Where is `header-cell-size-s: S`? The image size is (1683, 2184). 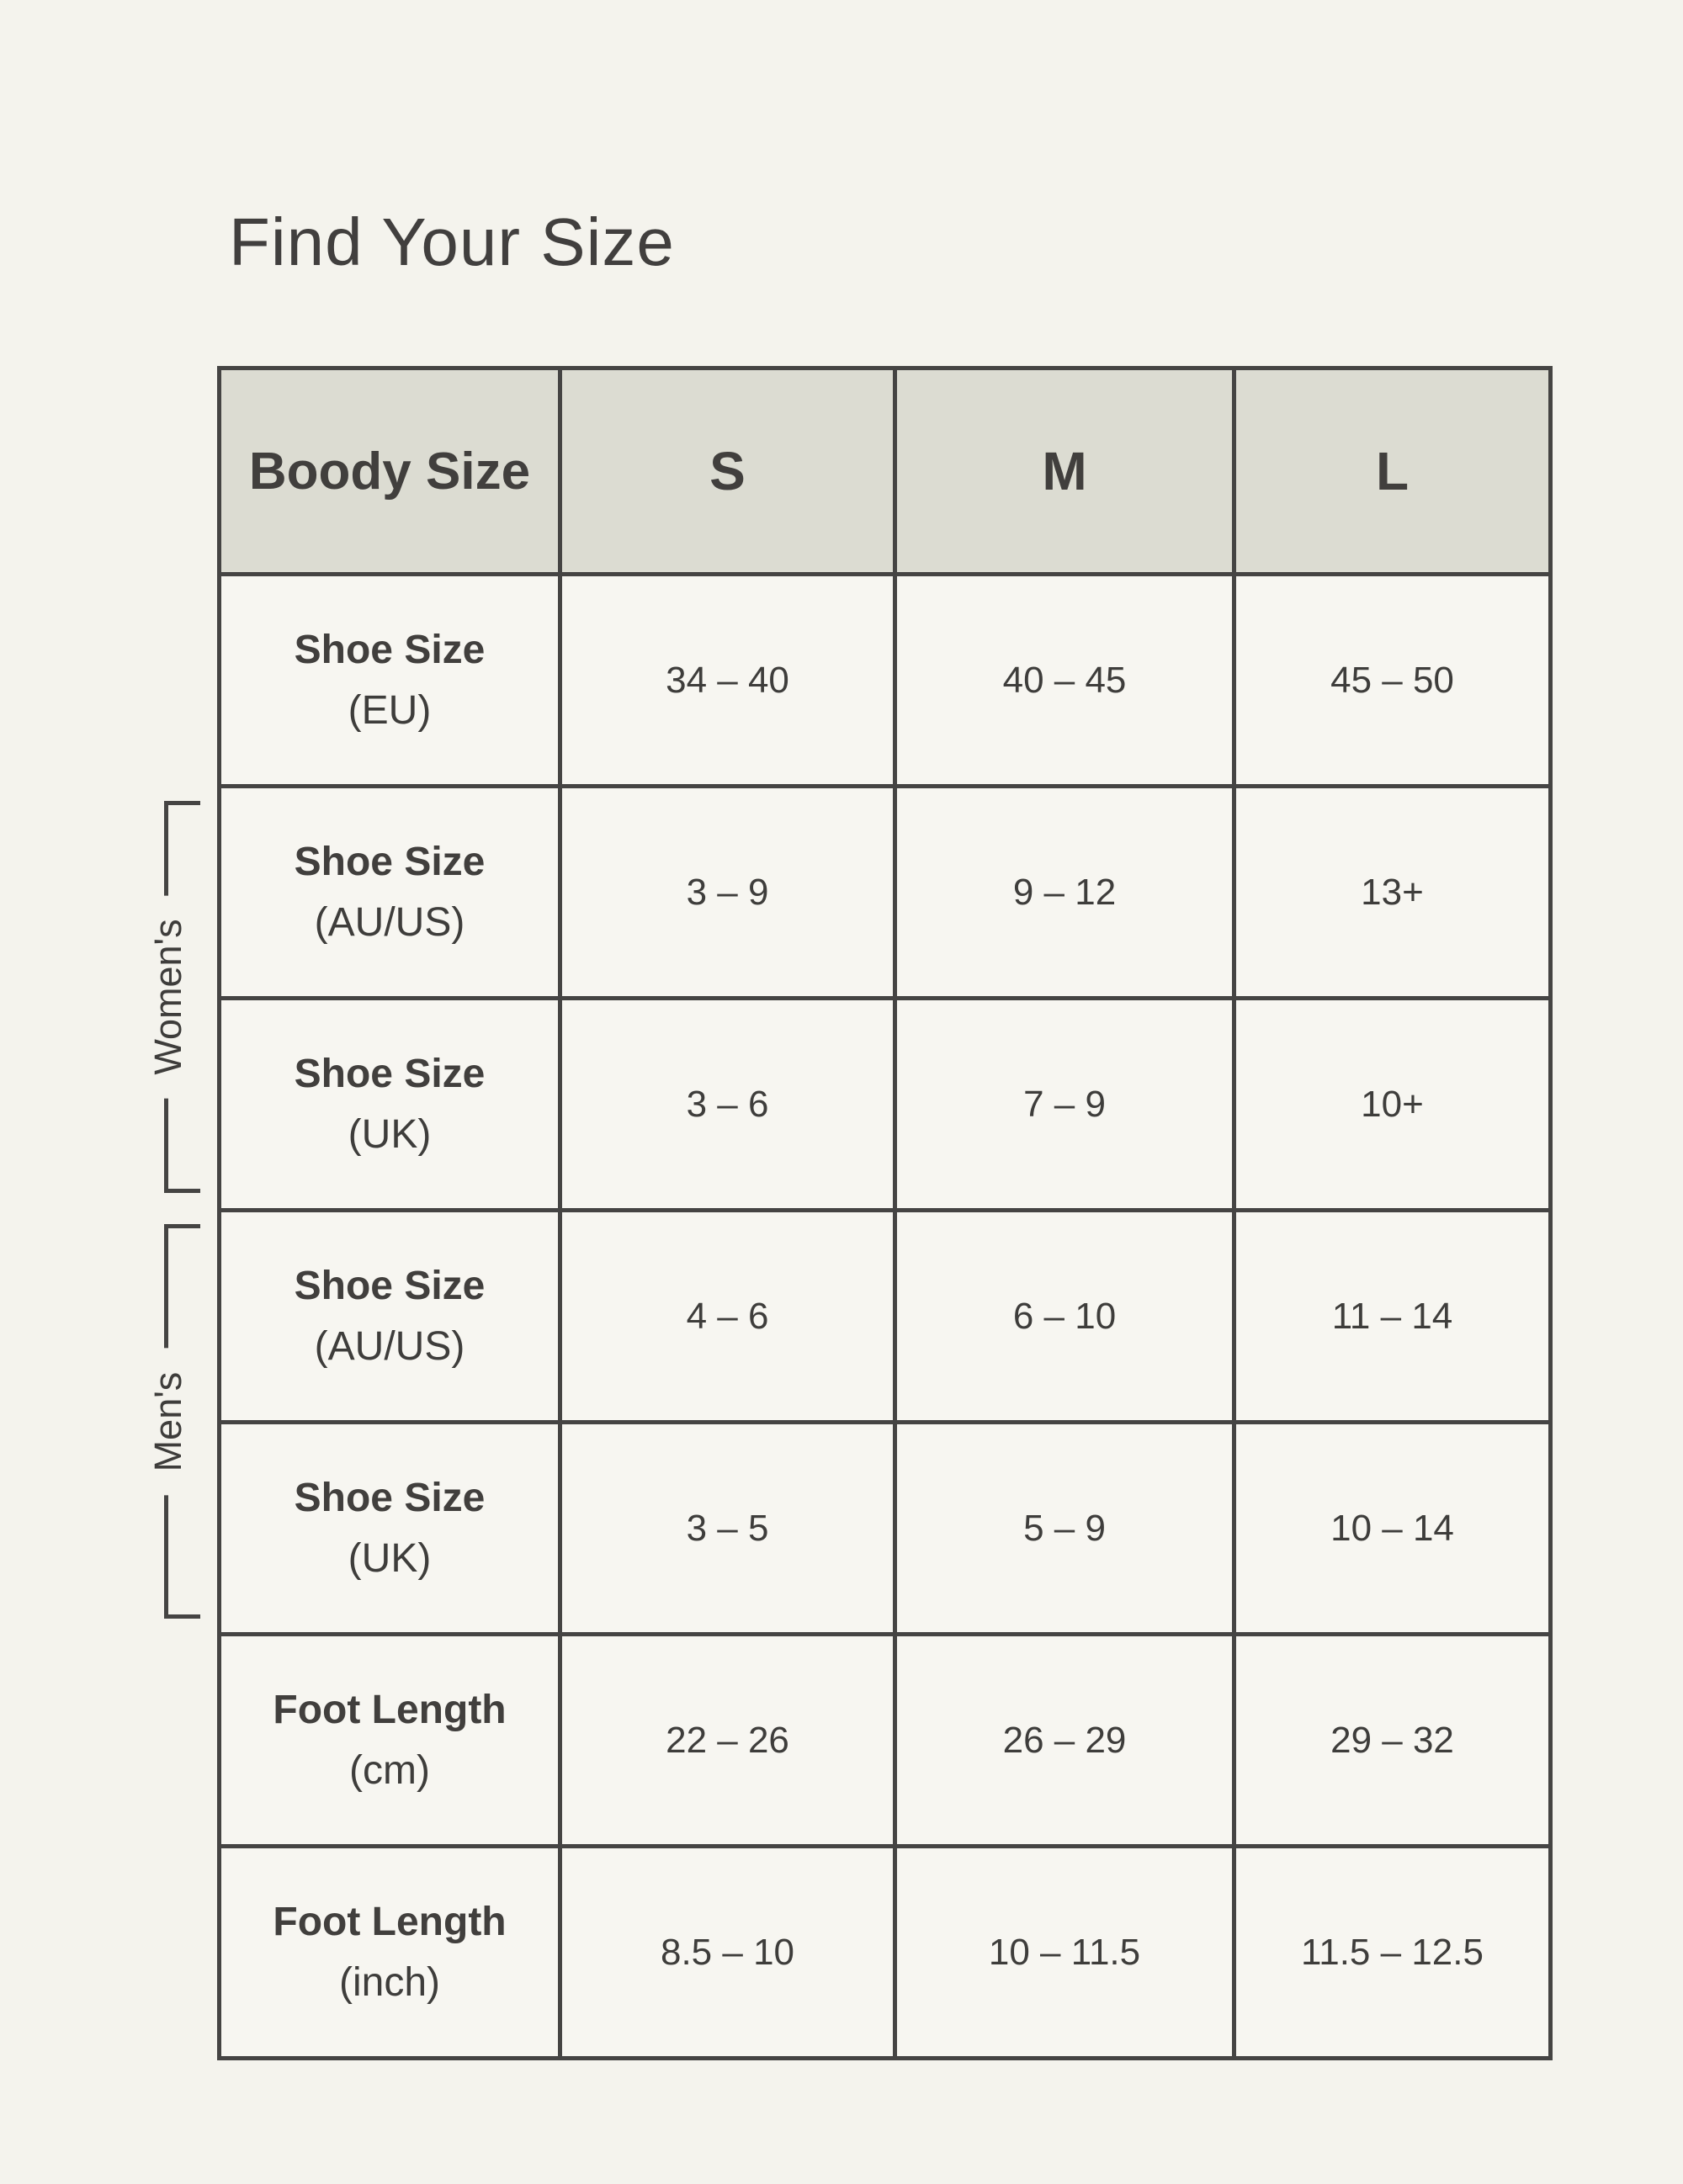
header-cell-size-s: S is located at coordinates (727, 471).